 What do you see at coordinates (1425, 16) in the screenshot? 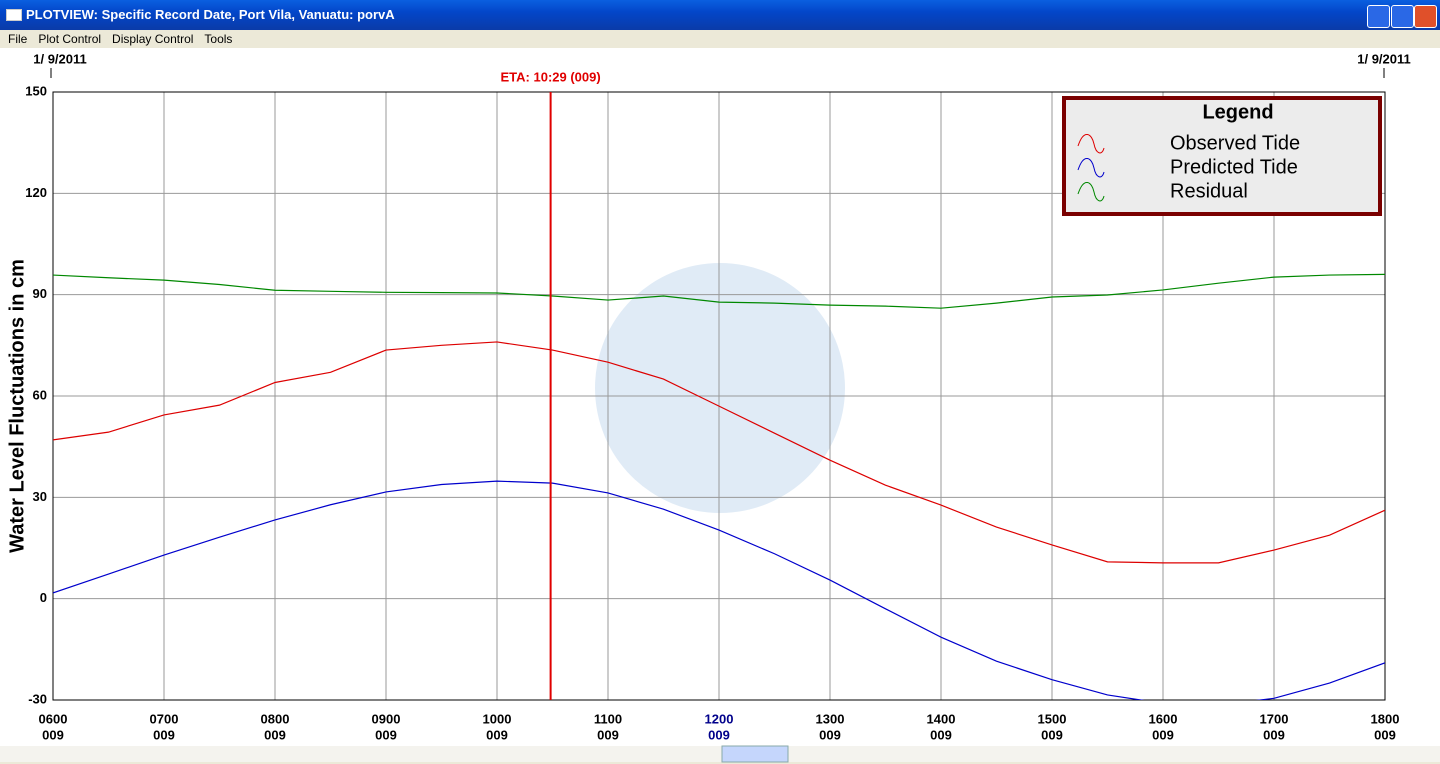
I see `close-button` at bounding box center [1425, 16].